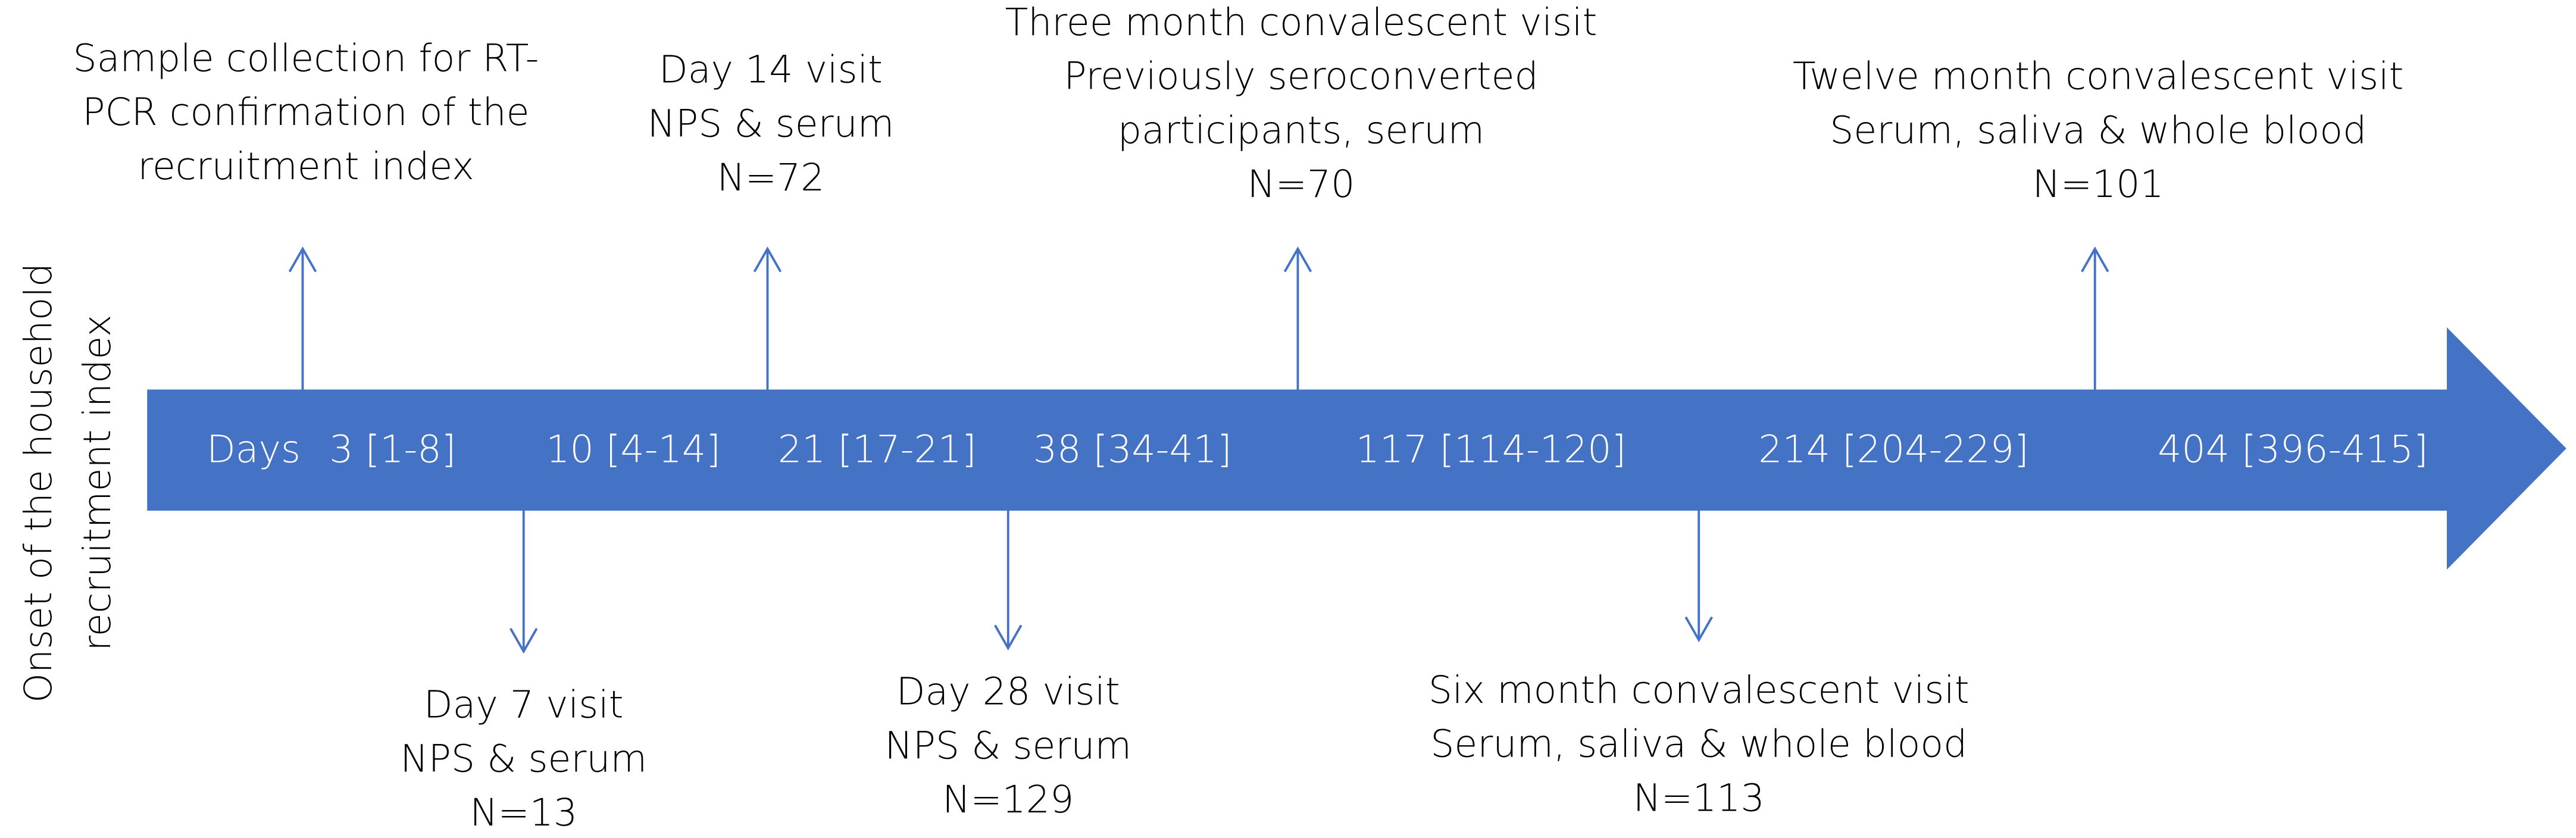  Describe the element at coordinates (1132, 449) in the screenshot. I see `timeline-label: 38 [34-41]` at that location.